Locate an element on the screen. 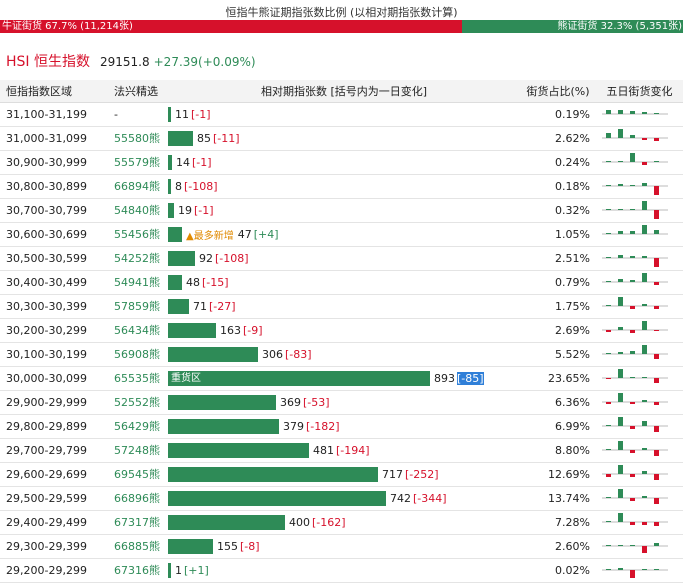  table-row: 30,500-30,599 54252熊 92 [-108] 2.51% is located at coordinates (341, 258).